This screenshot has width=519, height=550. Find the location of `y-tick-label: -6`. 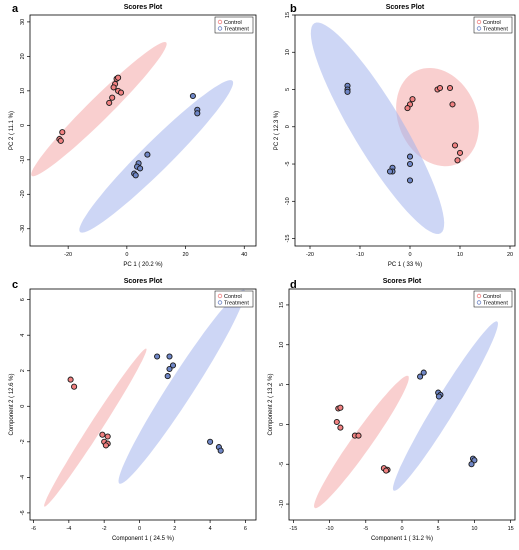

y-tick-label: -6 is located at coordinates (23, 512).